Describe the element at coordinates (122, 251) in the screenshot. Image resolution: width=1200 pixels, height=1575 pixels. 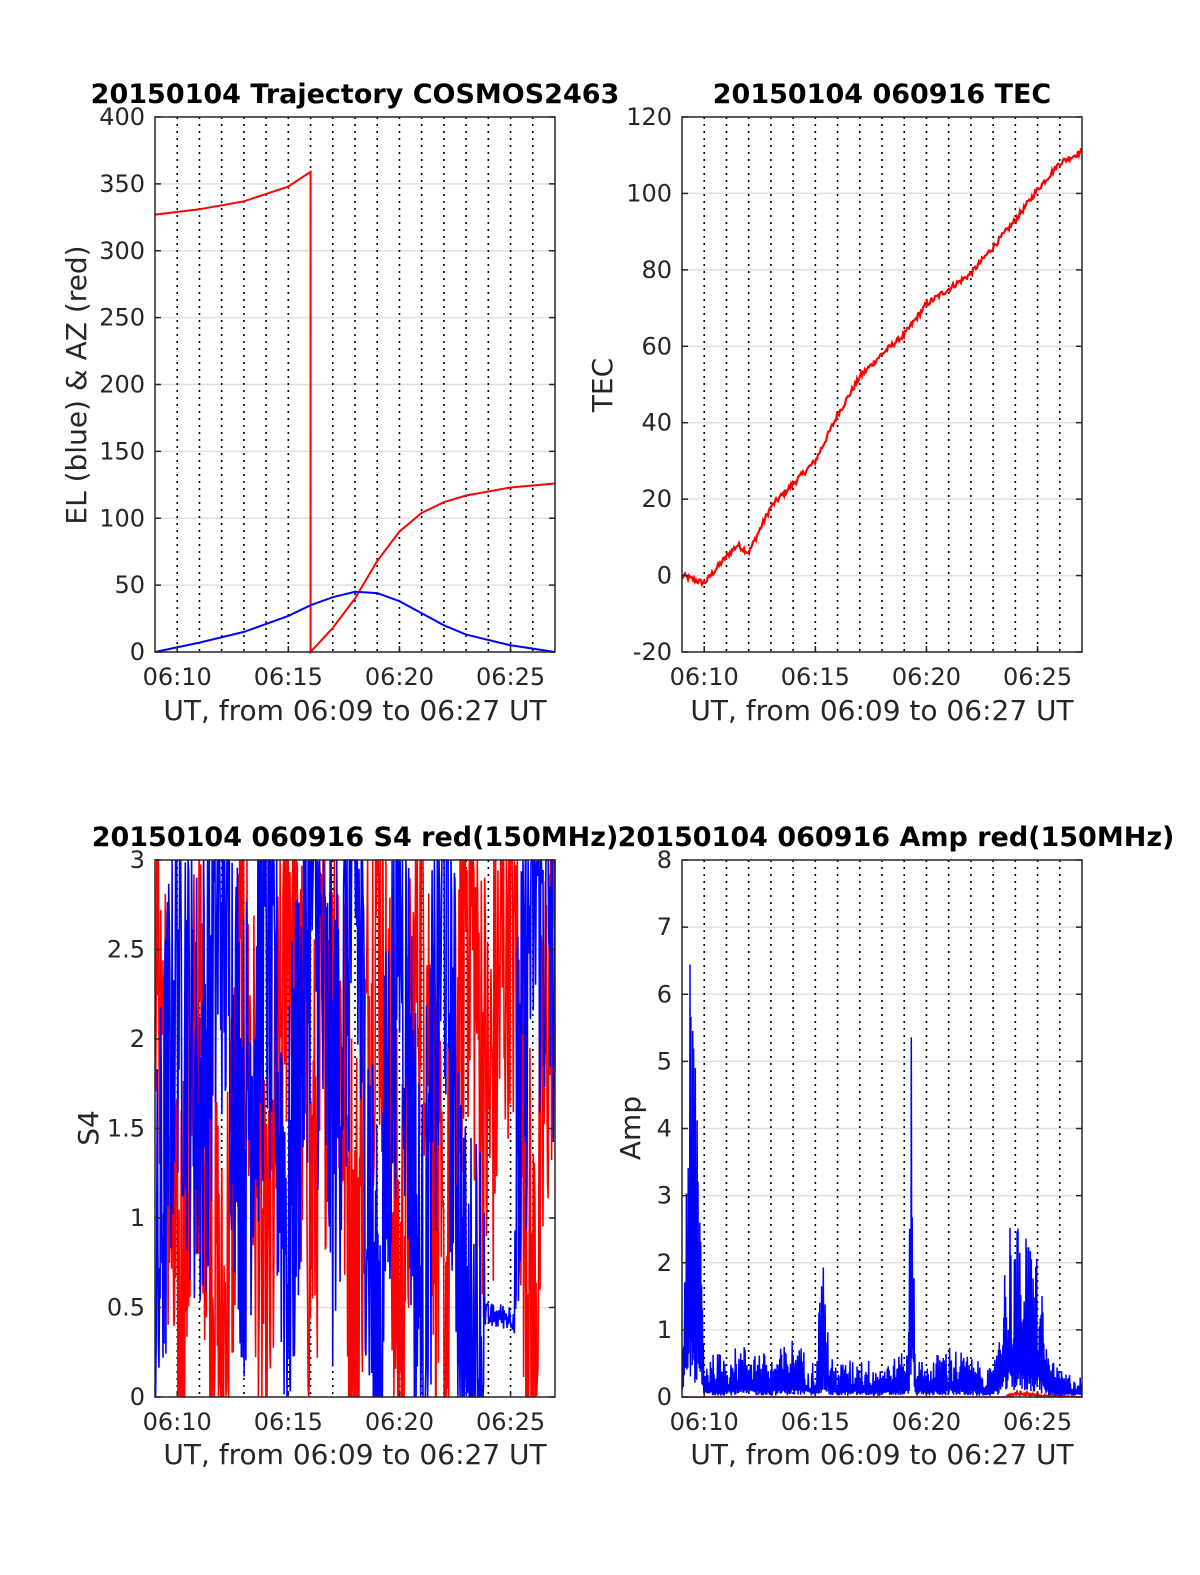
I see `y-tick-label: 300` at that location.